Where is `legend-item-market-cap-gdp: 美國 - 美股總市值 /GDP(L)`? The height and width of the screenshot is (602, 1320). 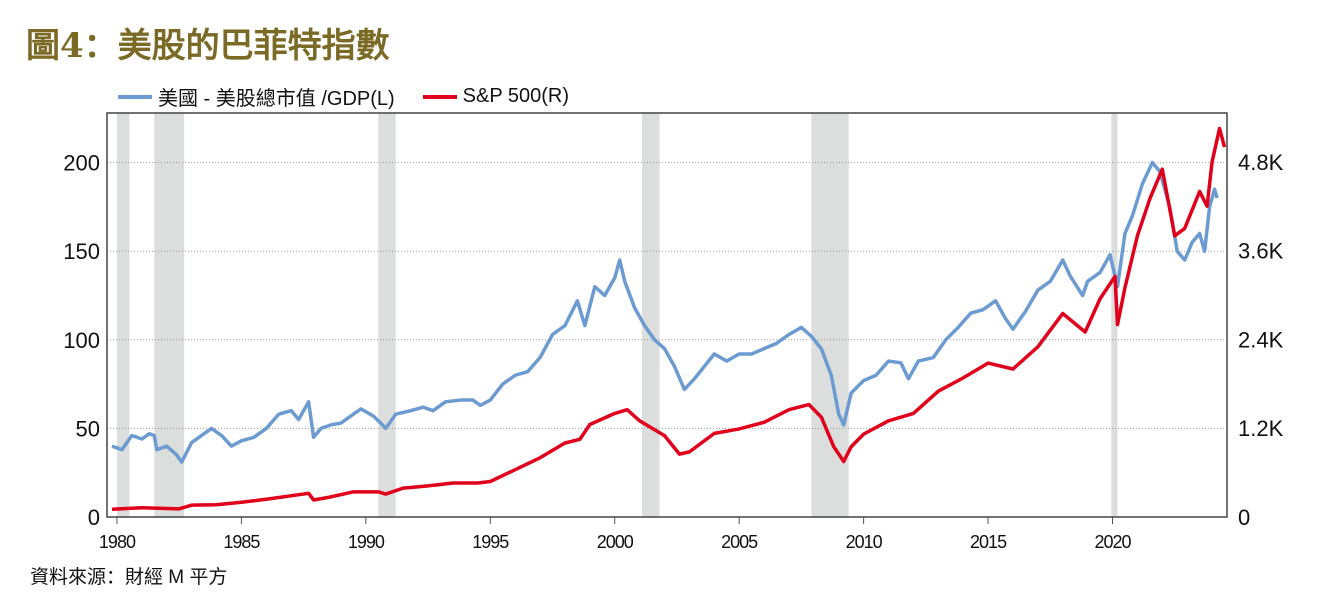 legend-item-market-cap-gdp: 美國 - 美股總市值 /GDP(L) is located at coordinates (256, 96).